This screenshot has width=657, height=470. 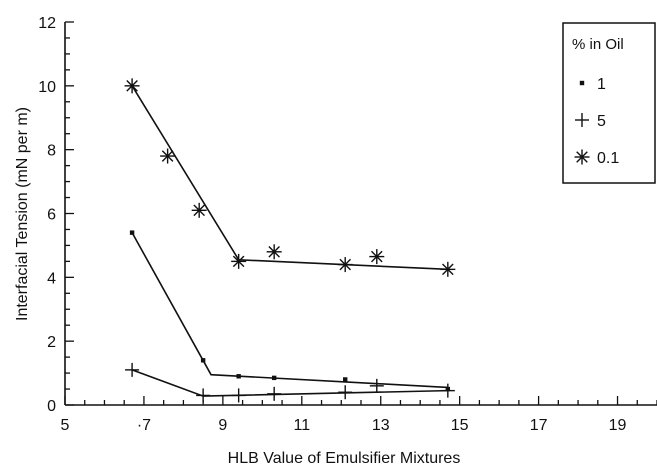 I want to click on y-tick-label: 6, so click(x=51, y=215).